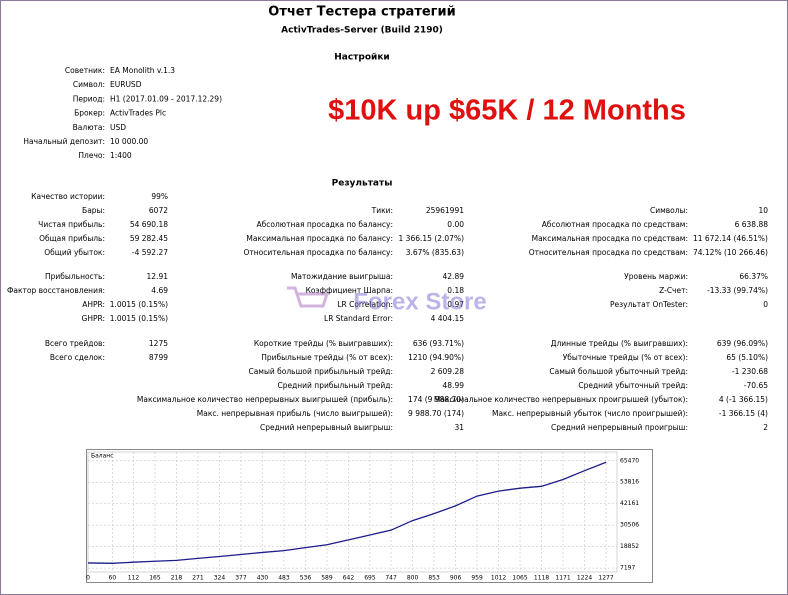 Image resolution: width=788 pixels, height=595 pixels. What do you see at coordinates (629, 546) in the screenshot?
I see `y-tick-label: 18852` at bounding box center [629, 546].